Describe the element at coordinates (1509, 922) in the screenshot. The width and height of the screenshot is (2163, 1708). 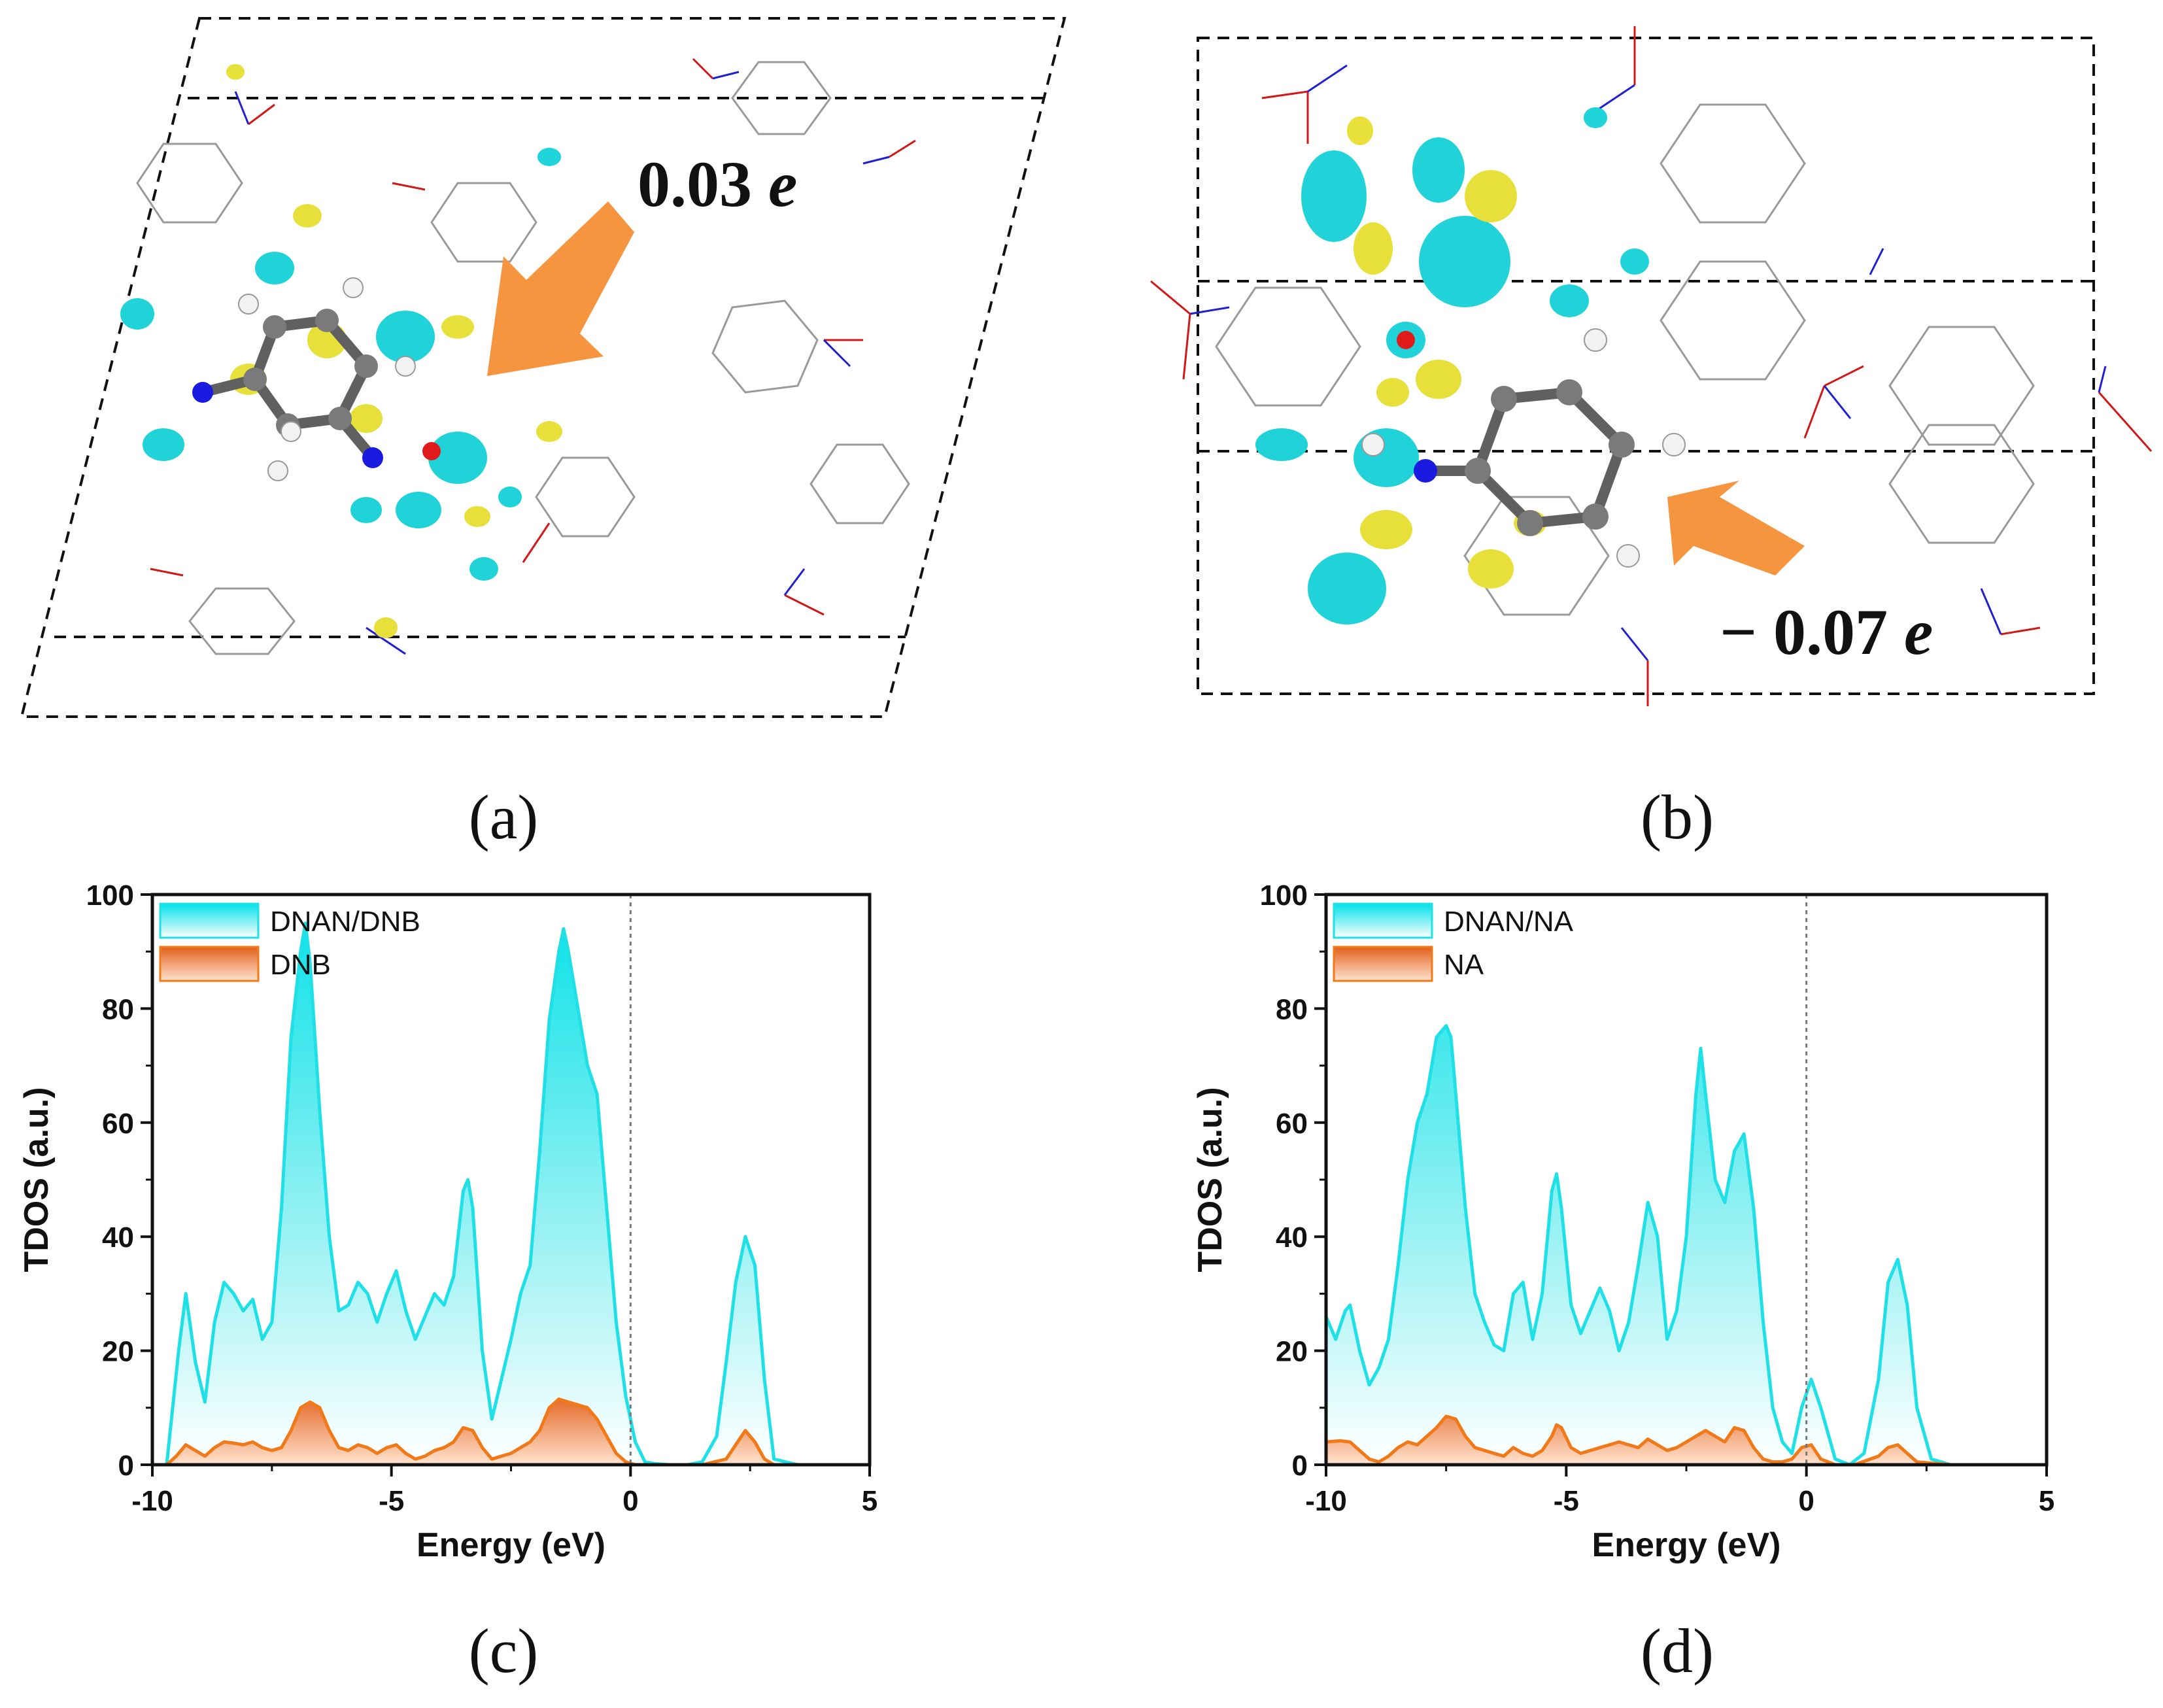
I see `legend-label: DNAN/NA` at that location.